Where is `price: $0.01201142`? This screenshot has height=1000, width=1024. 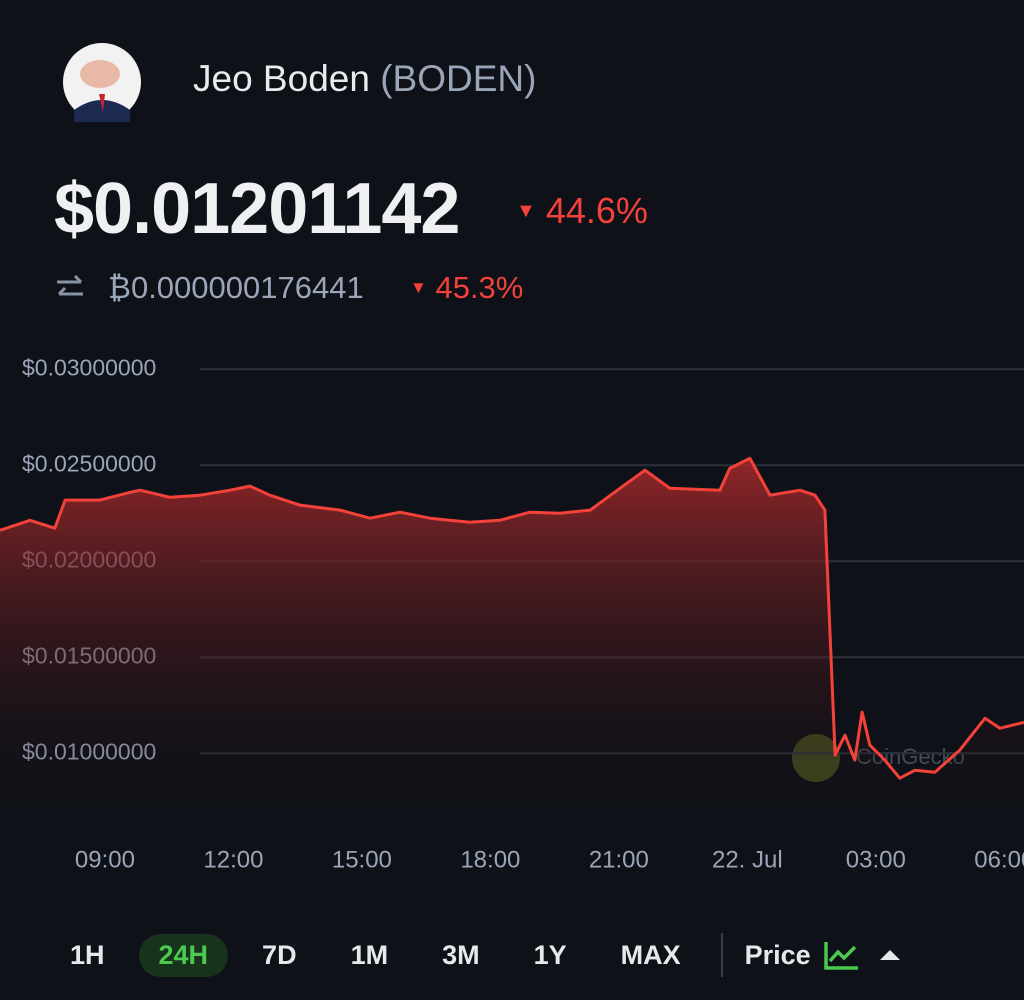
price: $0.01201142 is located at coordinates (257, 209).